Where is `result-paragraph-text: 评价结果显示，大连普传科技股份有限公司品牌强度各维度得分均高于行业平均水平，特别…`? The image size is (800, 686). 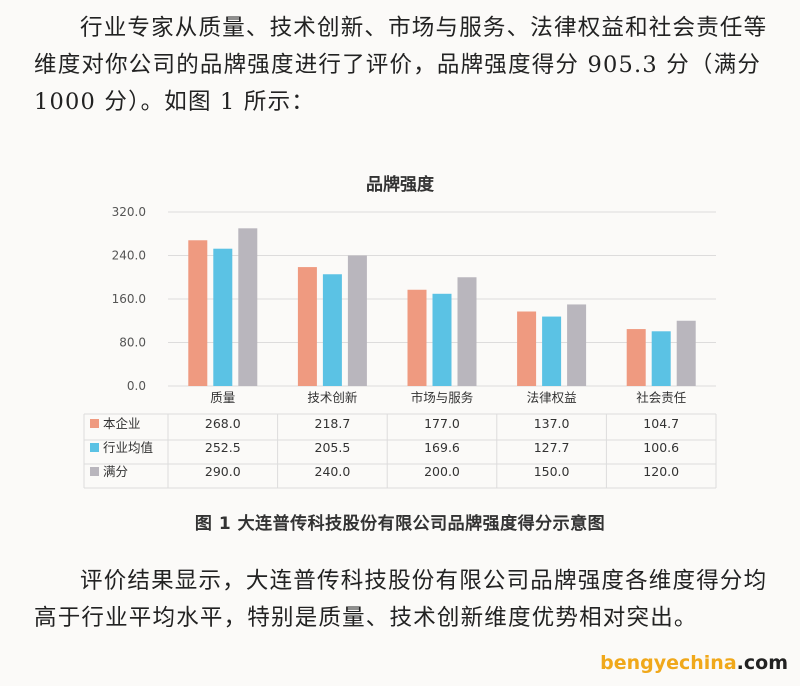
result-paragraph-text: 评价结果显示，大连普传科技股份有限公司品牌强度各维度得分均高于行业平均水平，特别… is located at coordinates (401, 599).